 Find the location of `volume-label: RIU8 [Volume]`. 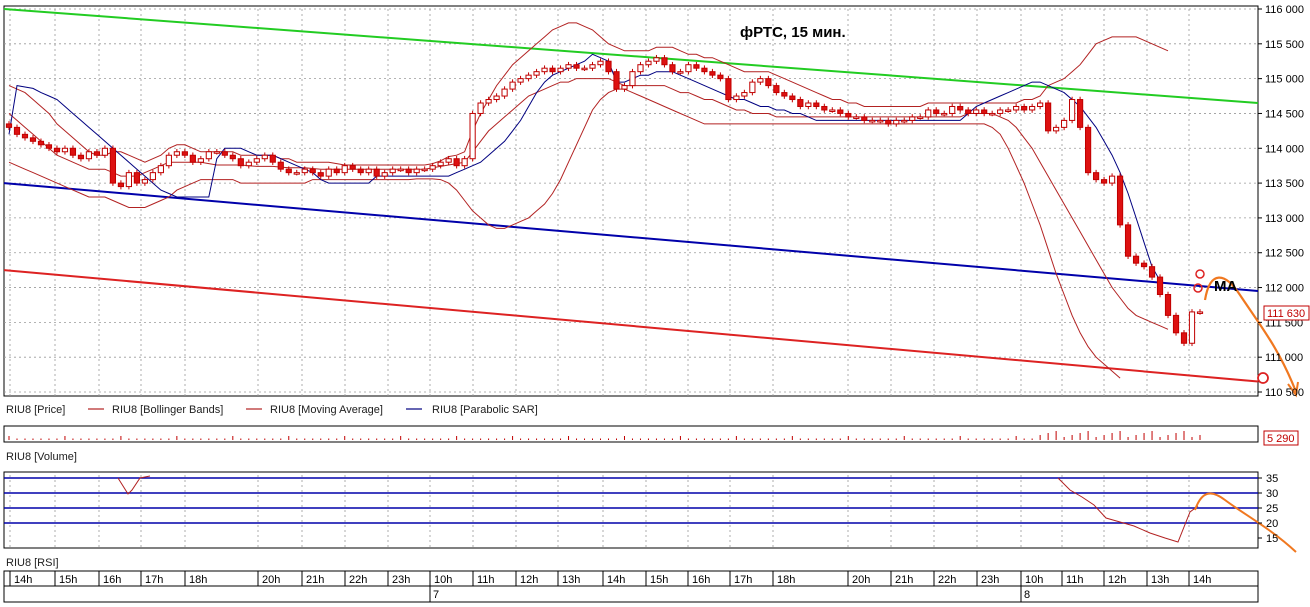

volume-label: RIU8 [Volume] is located at coordinates (41, 457).